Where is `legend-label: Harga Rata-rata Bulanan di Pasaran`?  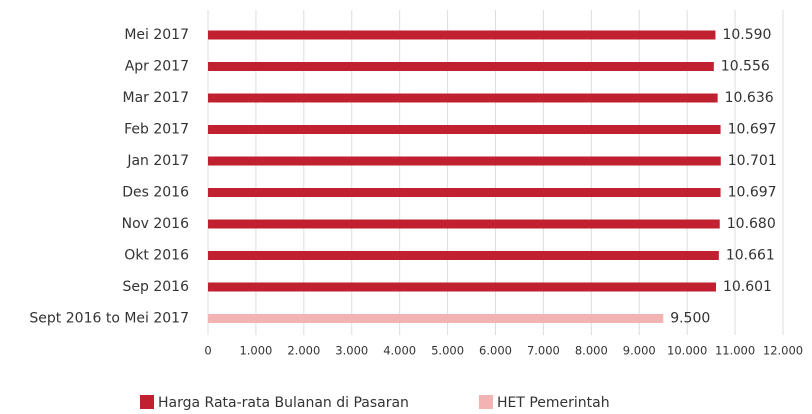
legend-label: Harga Rata-rata Bulanan di Pasaran is located at coordinates (283, 402).